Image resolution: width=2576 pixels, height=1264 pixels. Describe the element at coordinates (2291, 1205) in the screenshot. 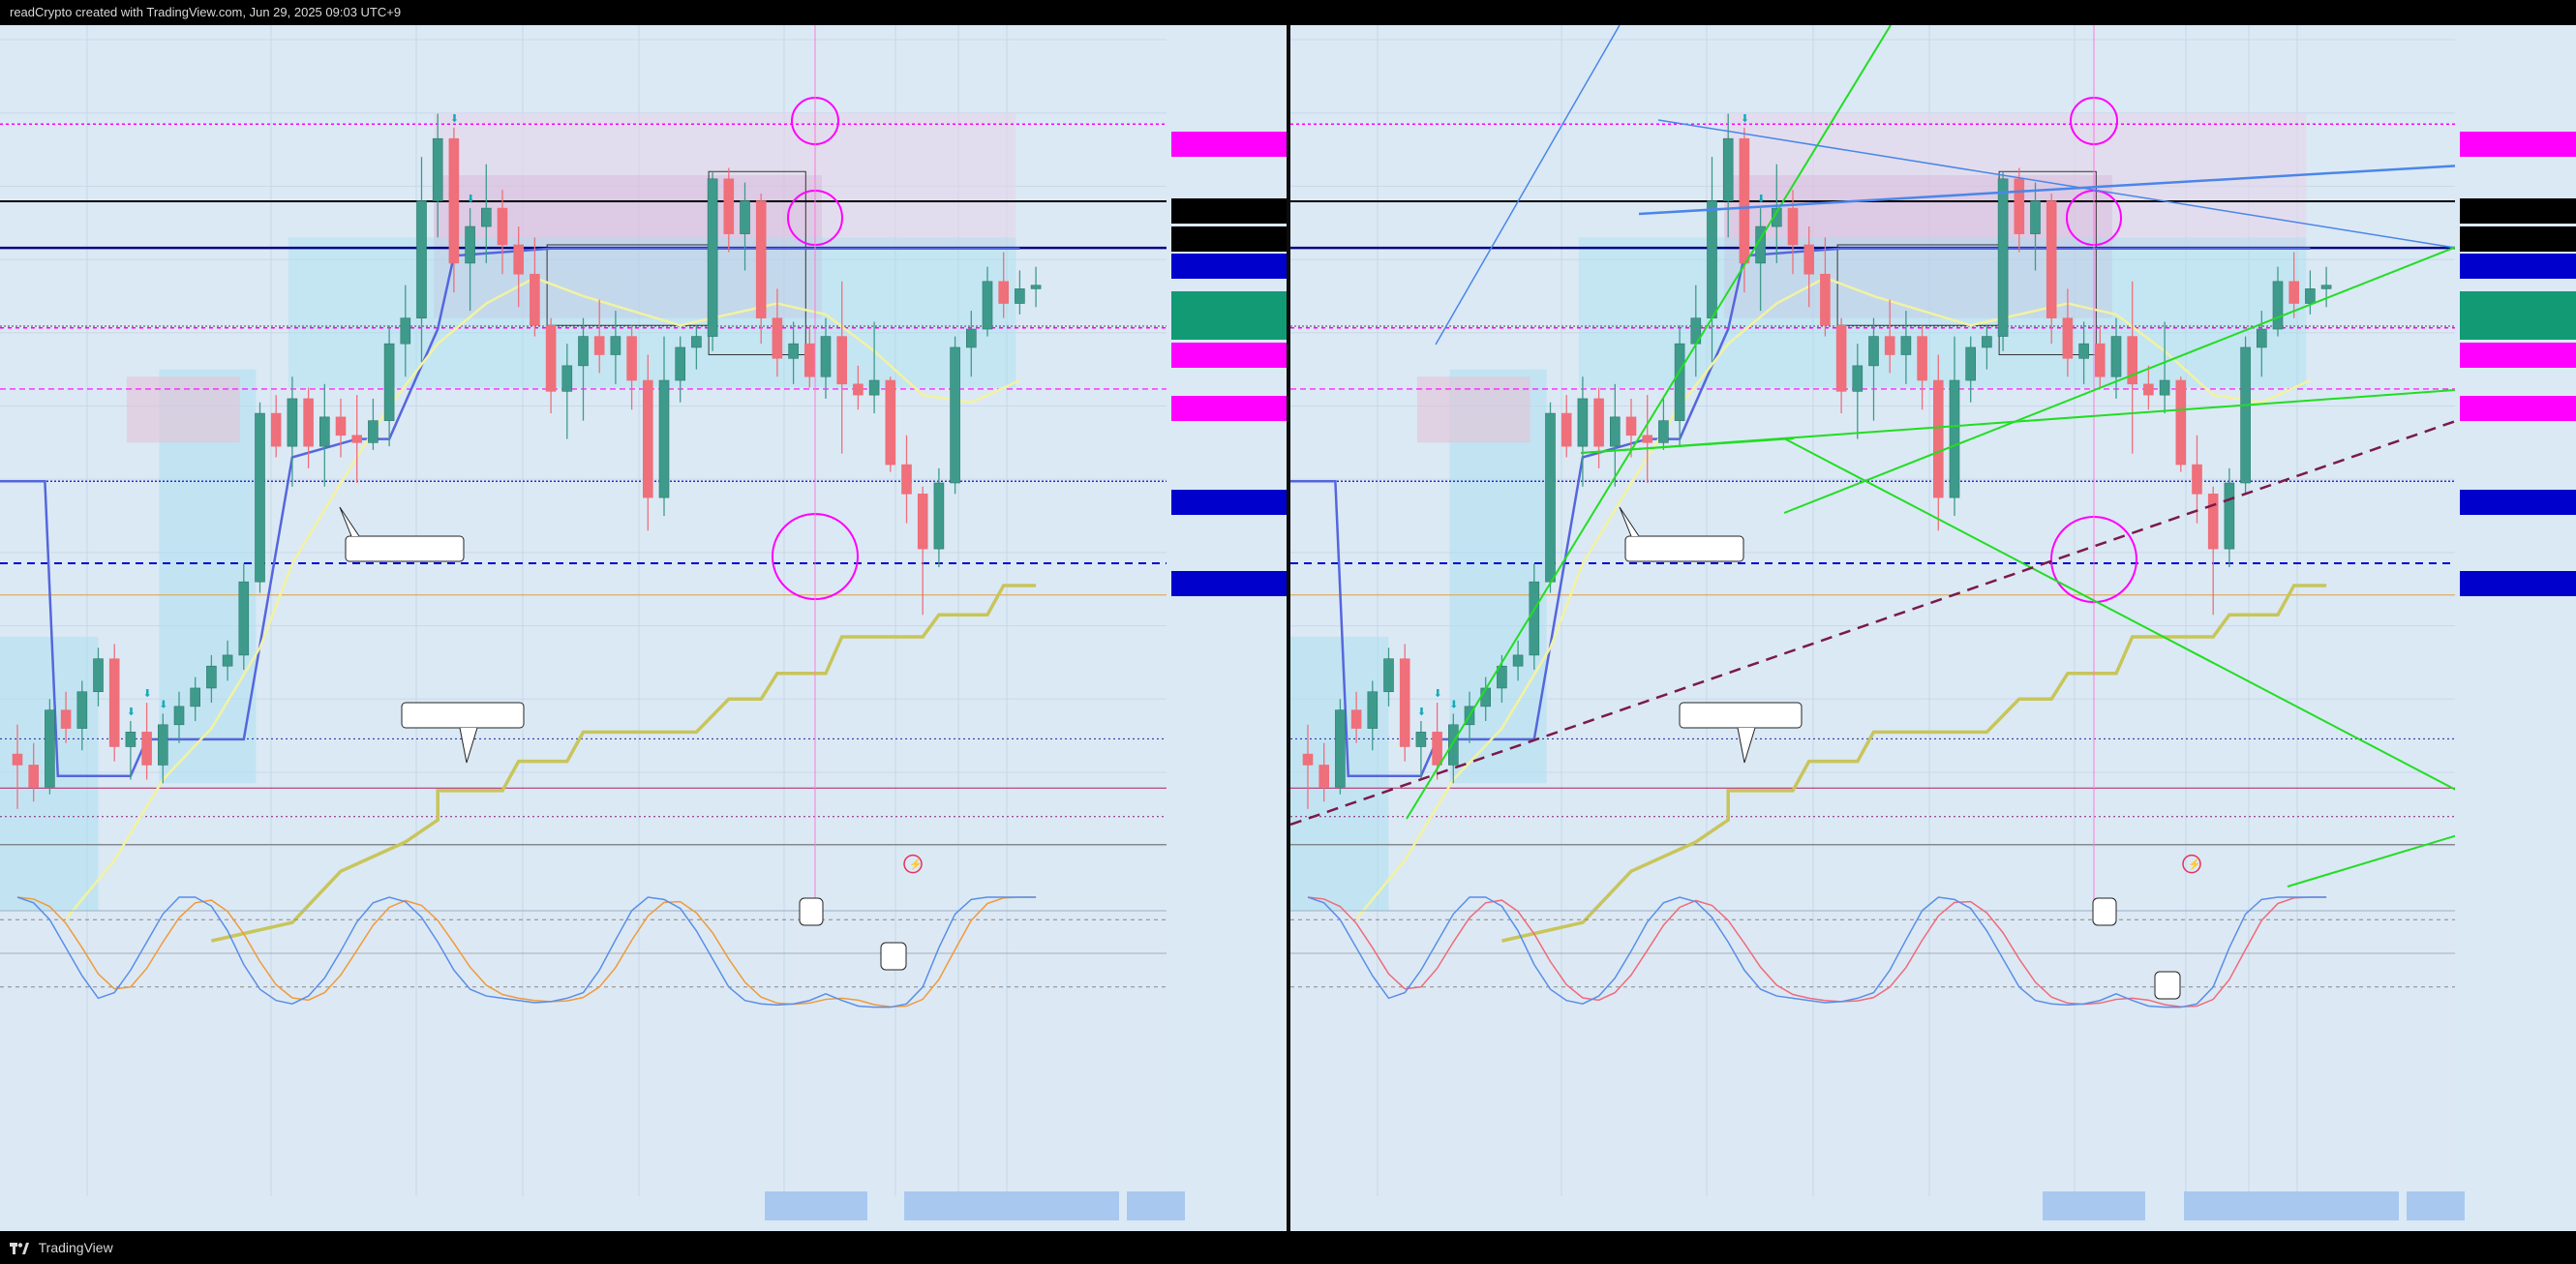

I see `future-dates-bg` at that location.